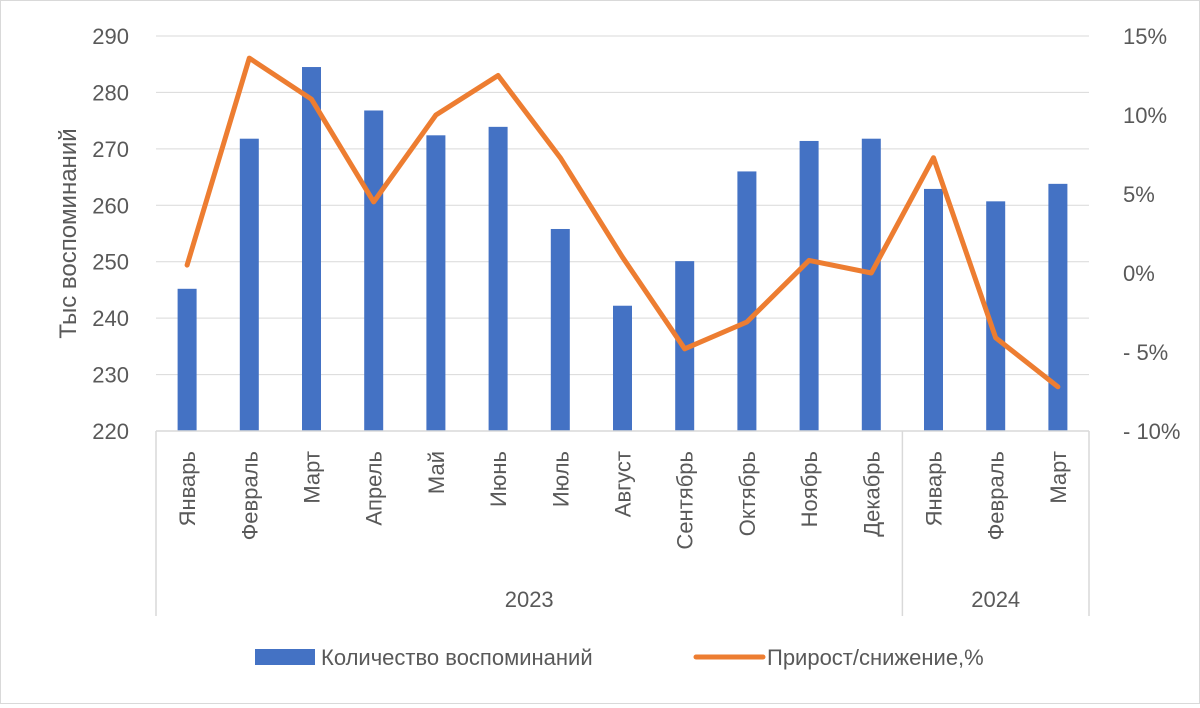  What do you see at coordinates (1139, 273) in the screenshot?
I see `y2-tick-label: 0%` at bounding box center [1139, 273].